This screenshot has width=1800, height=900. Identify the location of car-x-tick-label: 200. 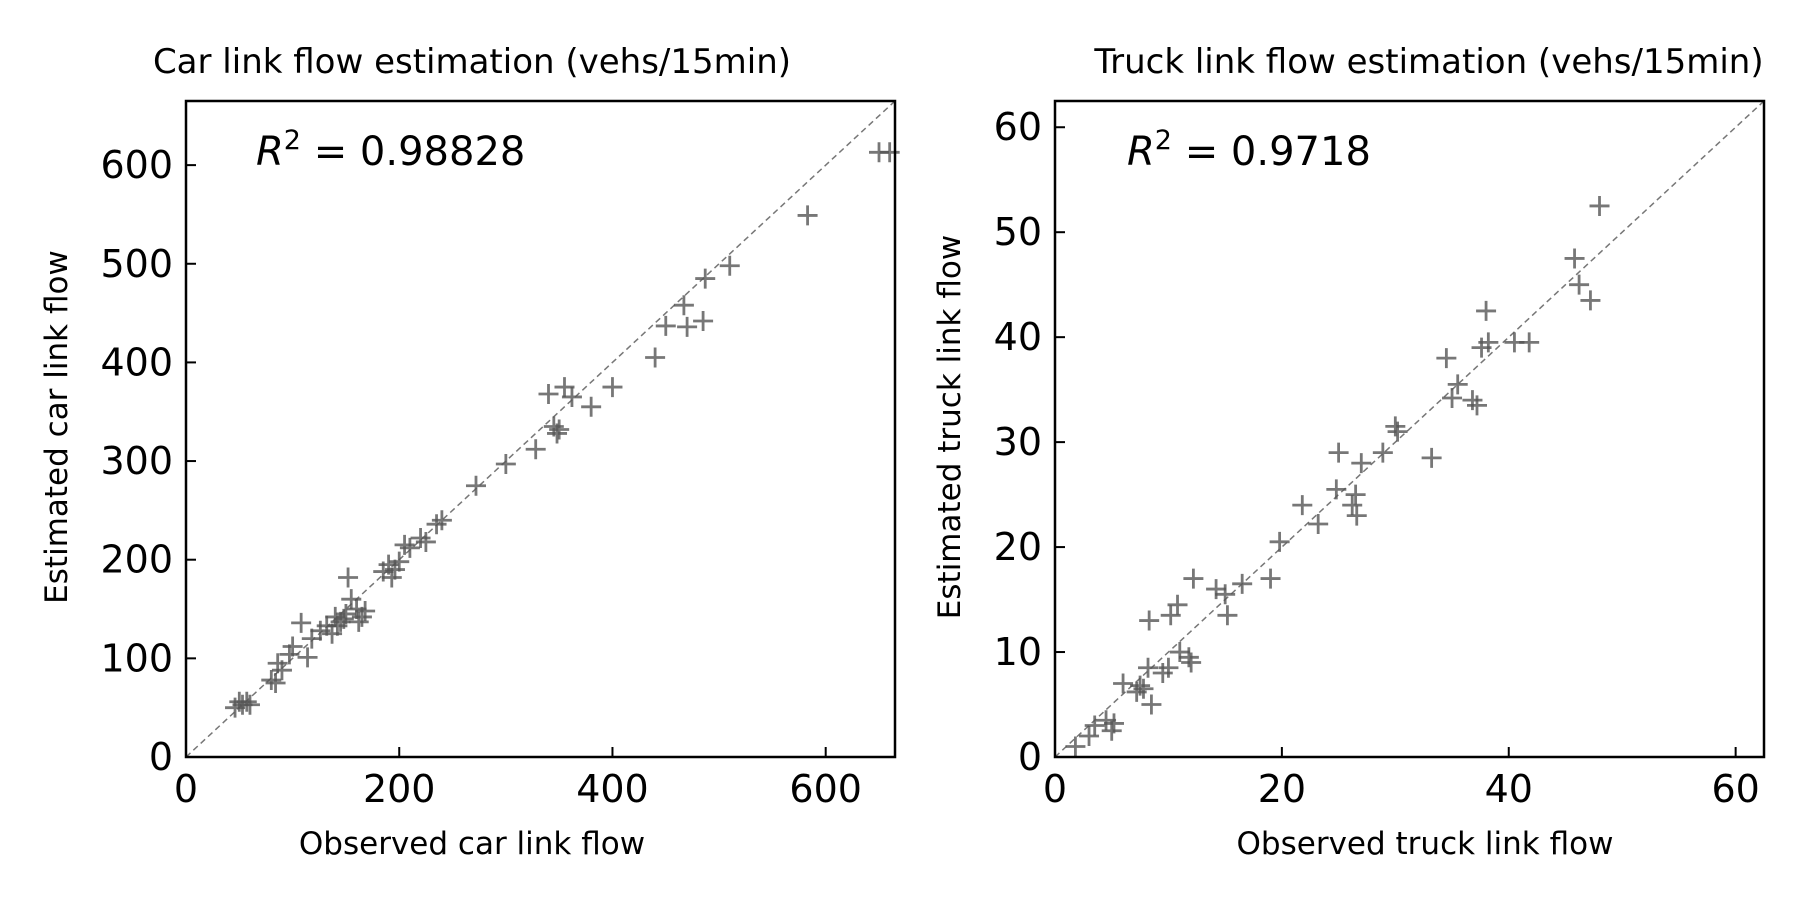
(399, 789).